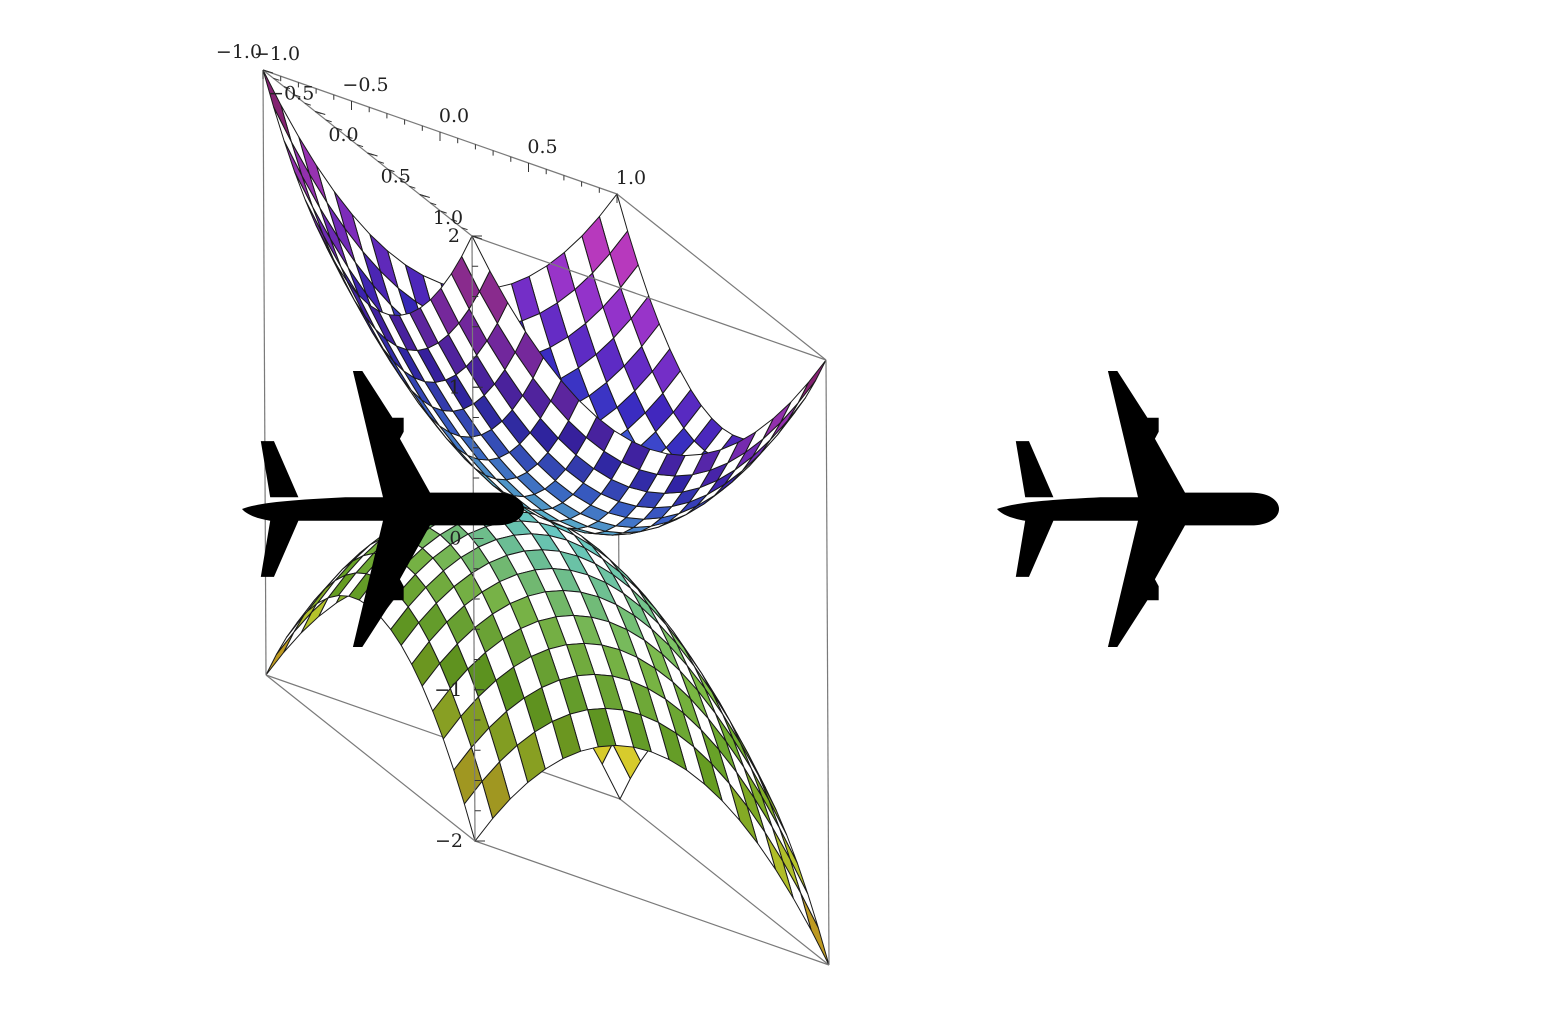 The width and height of the screenshot is (1552, 1014). Describe the element at coordinates (449, 841) in the screenshot. I see `tick-label: −2` at that location.